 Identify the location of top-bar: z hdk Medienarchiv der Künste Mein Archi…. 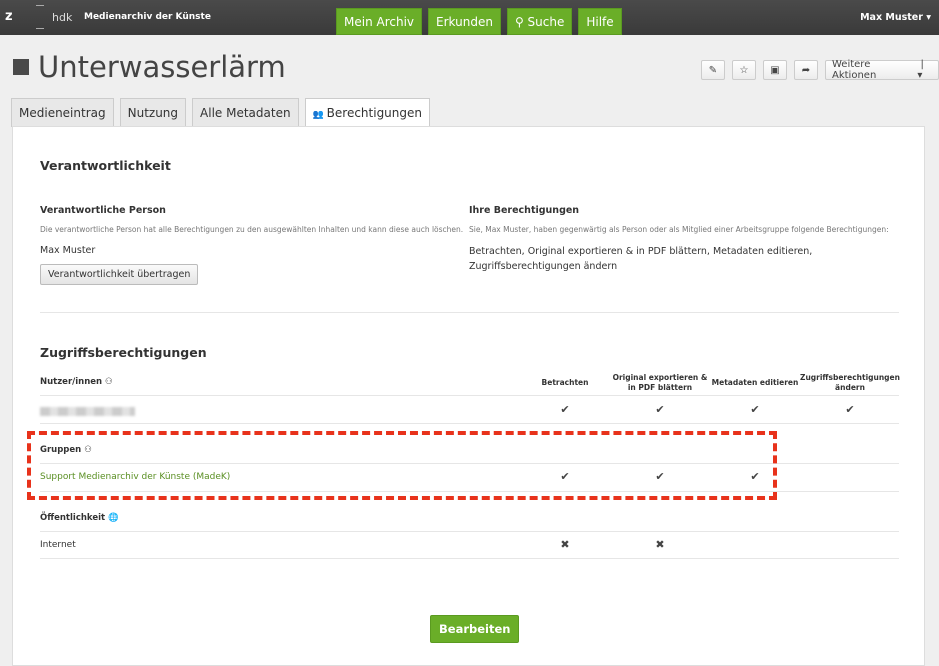
(469, 17).